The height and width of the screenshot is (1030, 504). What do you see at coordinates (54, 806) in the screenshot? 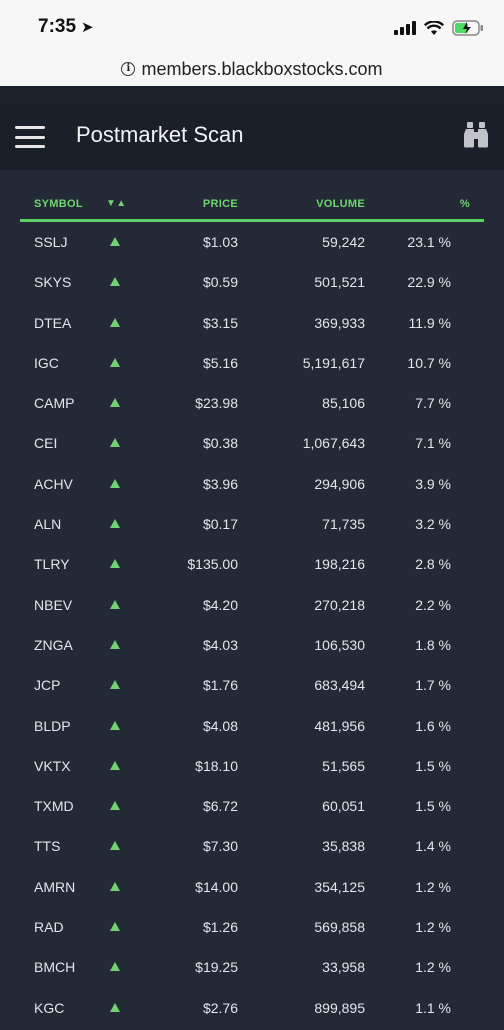
I see `symbol-cell: TXMD` at bounding box center [54, 806].